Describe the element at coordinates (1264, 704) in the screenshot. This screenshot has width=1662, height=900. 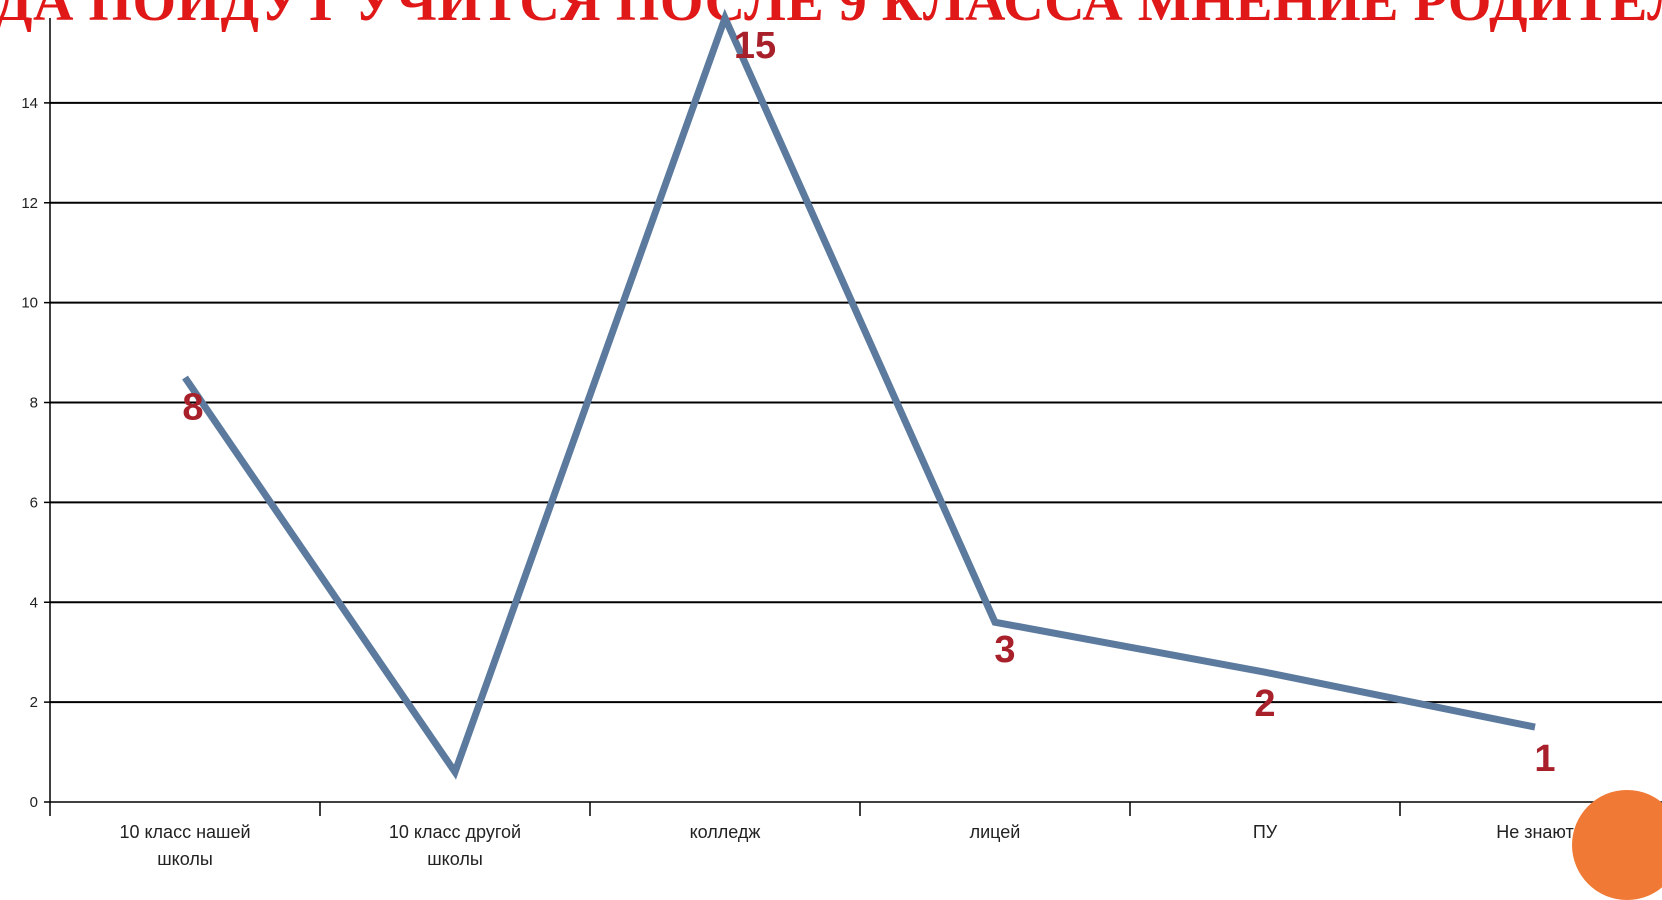
I see `data-label: 2` at that location.